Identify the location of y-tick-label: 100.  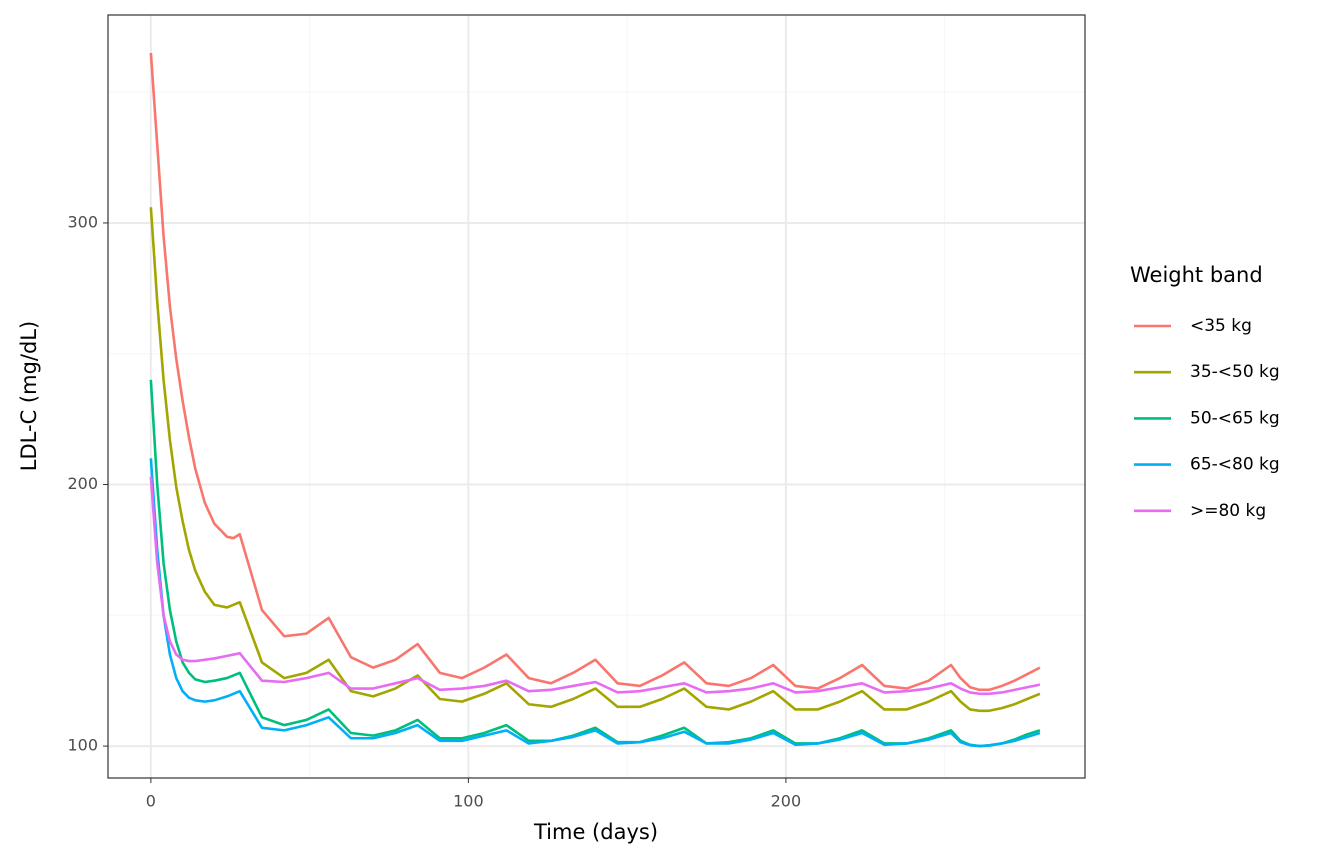
(82, 745).